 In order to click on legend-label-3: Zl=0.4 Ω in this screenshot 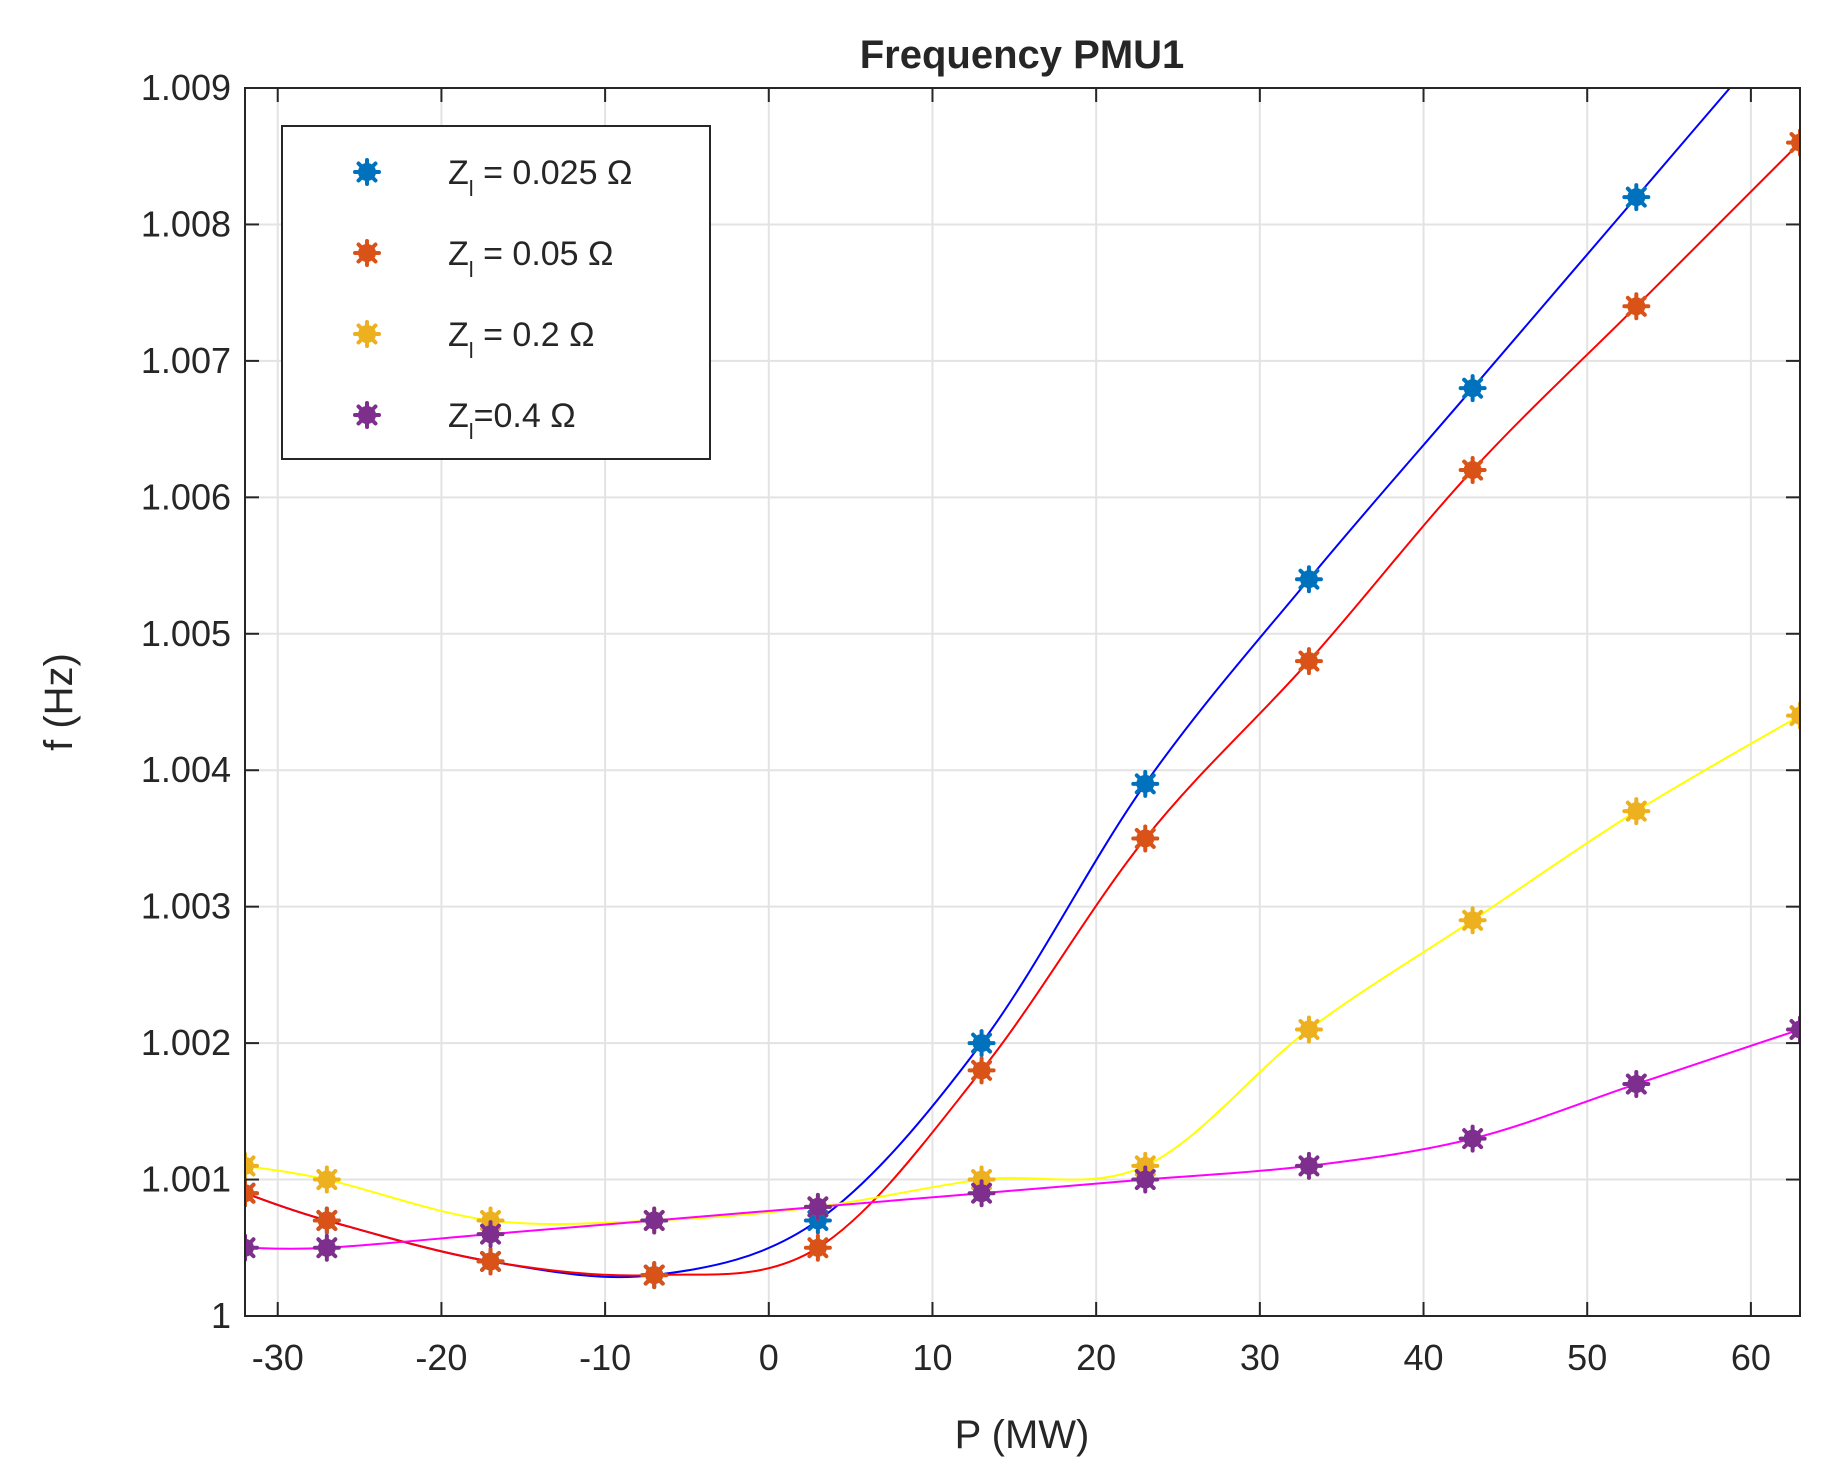, I will do `click(512, 420)`.